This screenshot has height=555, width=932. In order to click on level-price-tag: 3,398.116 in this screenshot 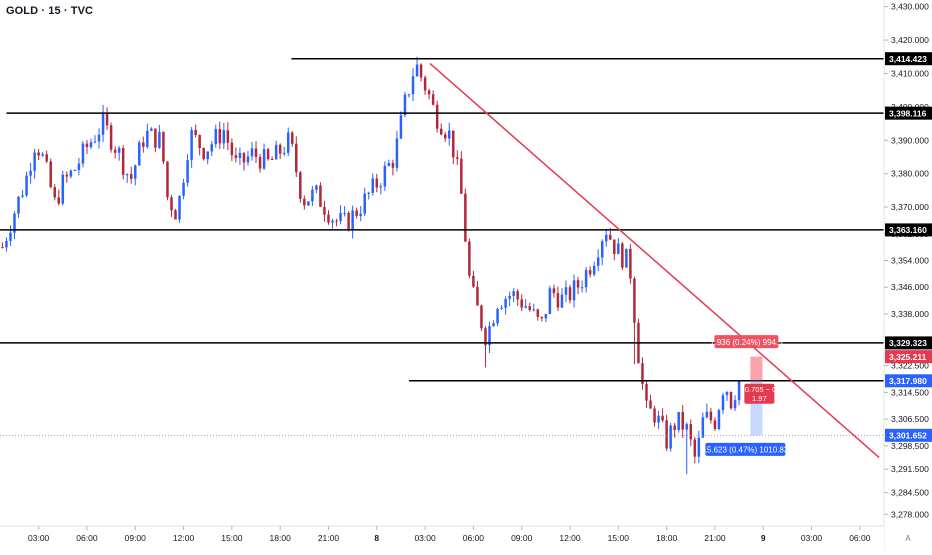, I will do `click(908, 113)`.